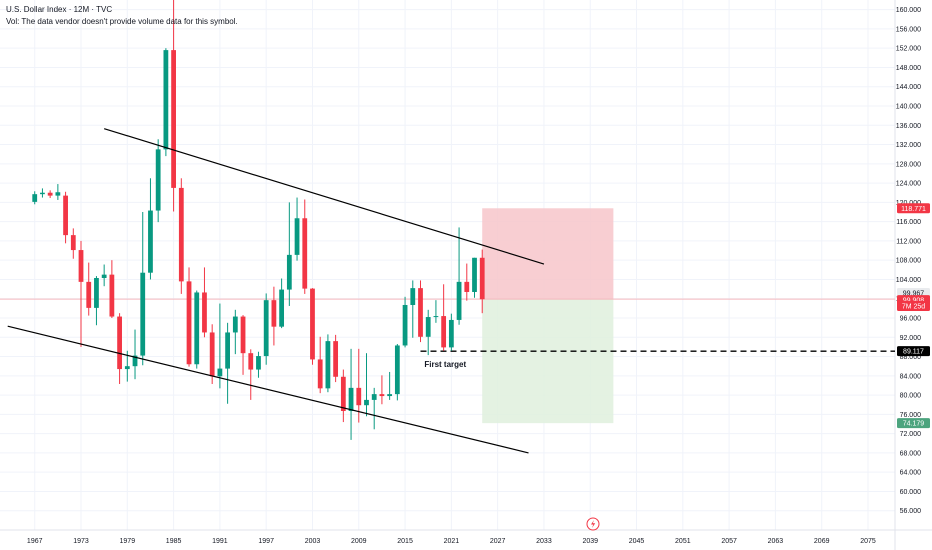 The height and width of the screenshot is (550, 932). What do you see at coordinates (445, 364) in the screenshot?
I see `first-target-label: First target` at bounding box center [445, 364].